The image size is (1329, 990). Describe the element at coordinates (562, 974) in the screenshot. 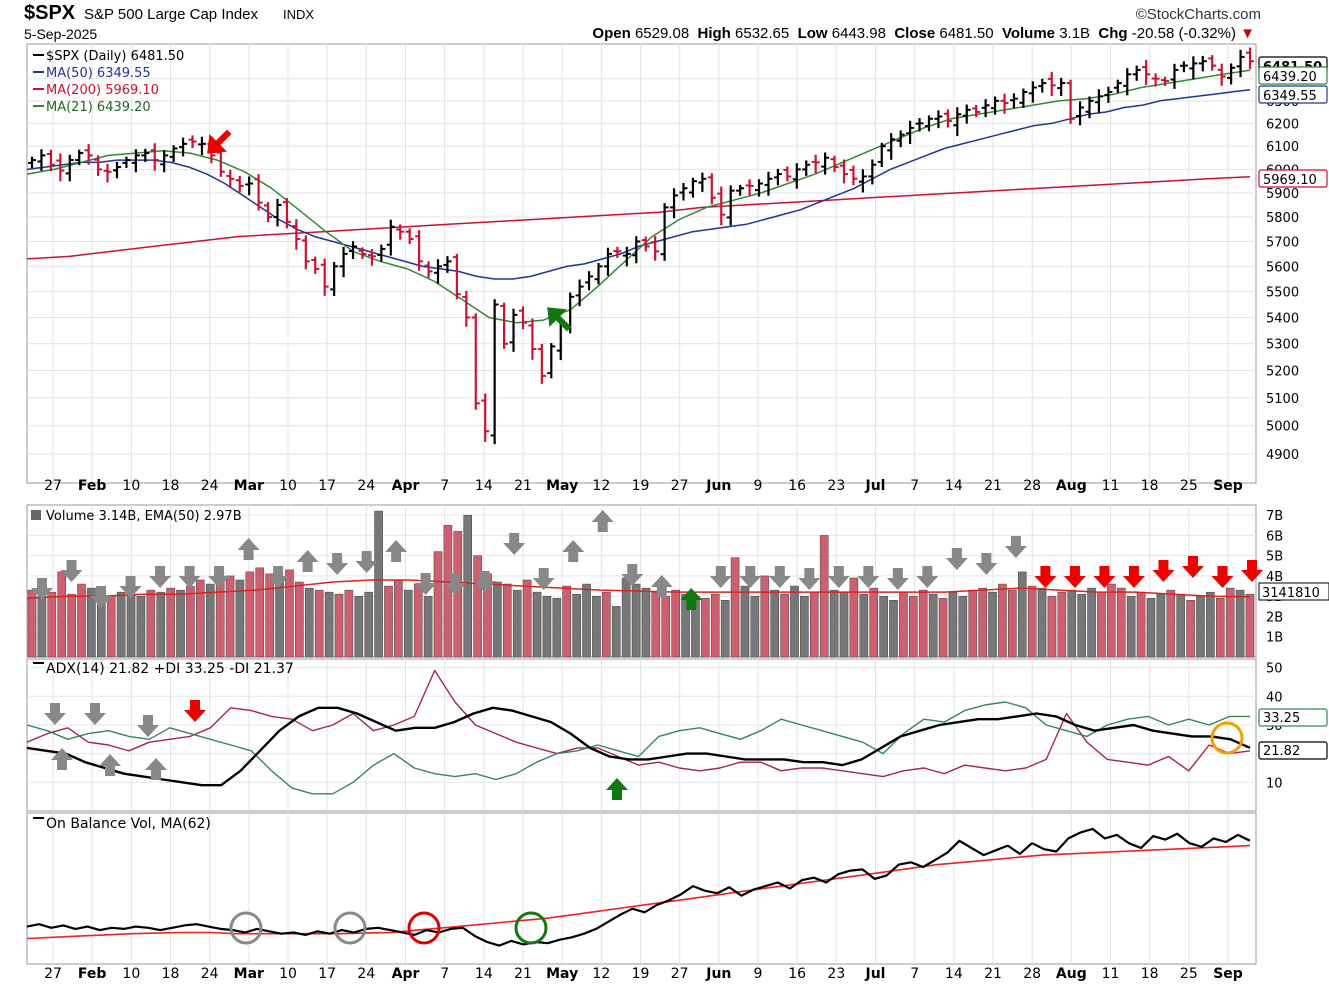

I see `x-axis-label: May` at that location.